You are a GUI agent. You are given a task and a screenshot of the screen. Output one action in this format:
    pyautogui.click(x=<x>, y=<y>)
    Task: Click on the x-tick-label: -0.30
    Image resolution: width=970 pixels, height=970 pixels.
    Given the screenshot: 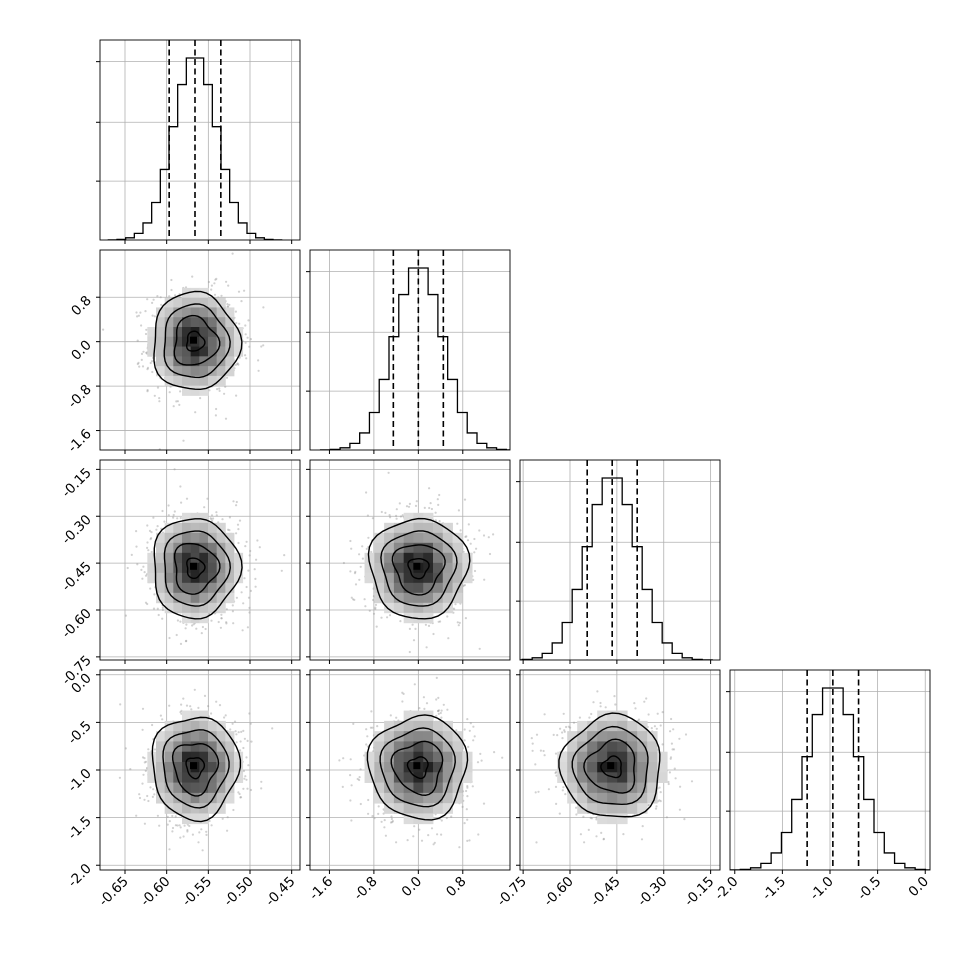 What is the action you would take?
    pyautogui.click(x=653, y=892)
    